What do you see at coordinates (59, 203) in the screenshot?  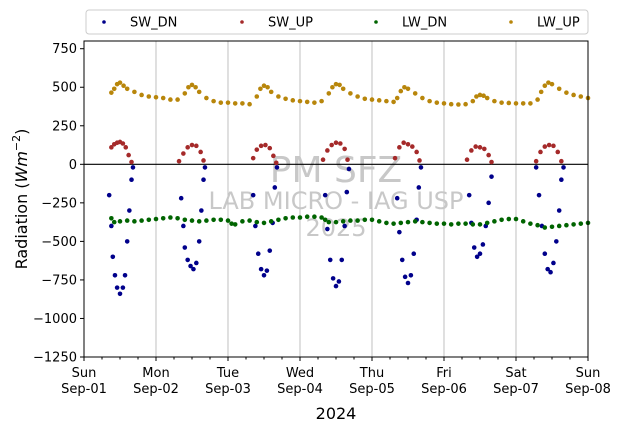 I see `y-tick-label: −250` at bounding box center [59, 203].